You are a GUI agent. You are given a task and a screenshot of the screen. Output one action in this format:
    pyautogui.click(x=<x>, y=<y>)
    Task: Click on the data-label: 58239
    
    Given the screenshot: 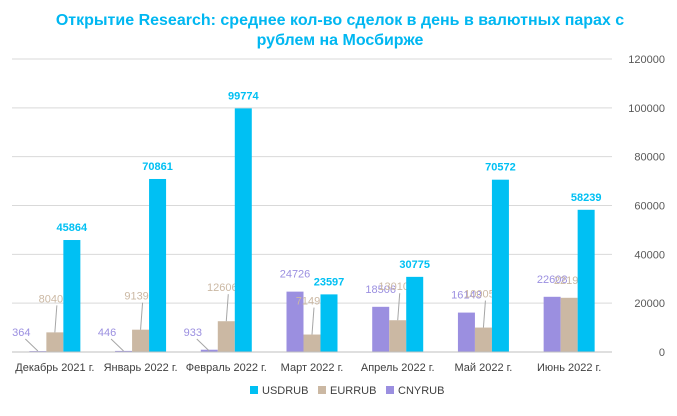 What is the action you would take?
    pyautogui.click(x=586, y=198)
    